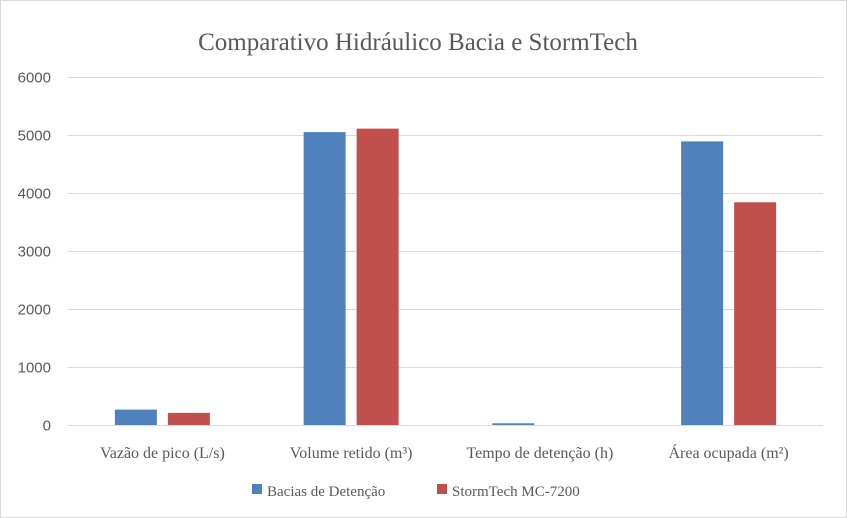 This screenshot has width=847, height=518. Describe the element at coordinates (34, 78) in the screenshot. I see `y-tick-label: 6000` at that location.